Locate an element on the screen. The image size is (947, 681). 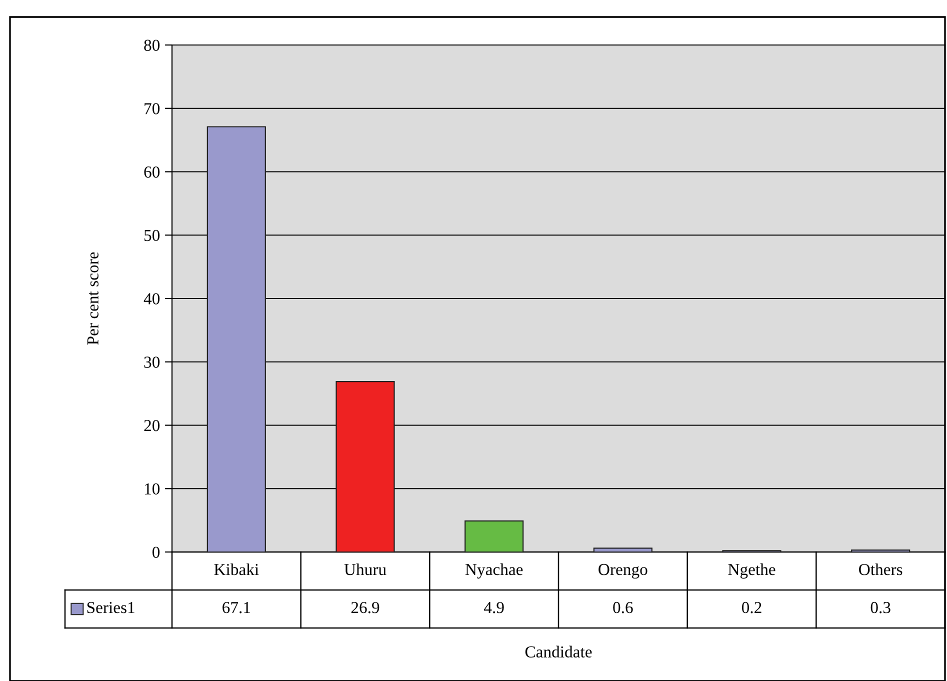
data-label: 0.6 is located at coordinates (623, 608).